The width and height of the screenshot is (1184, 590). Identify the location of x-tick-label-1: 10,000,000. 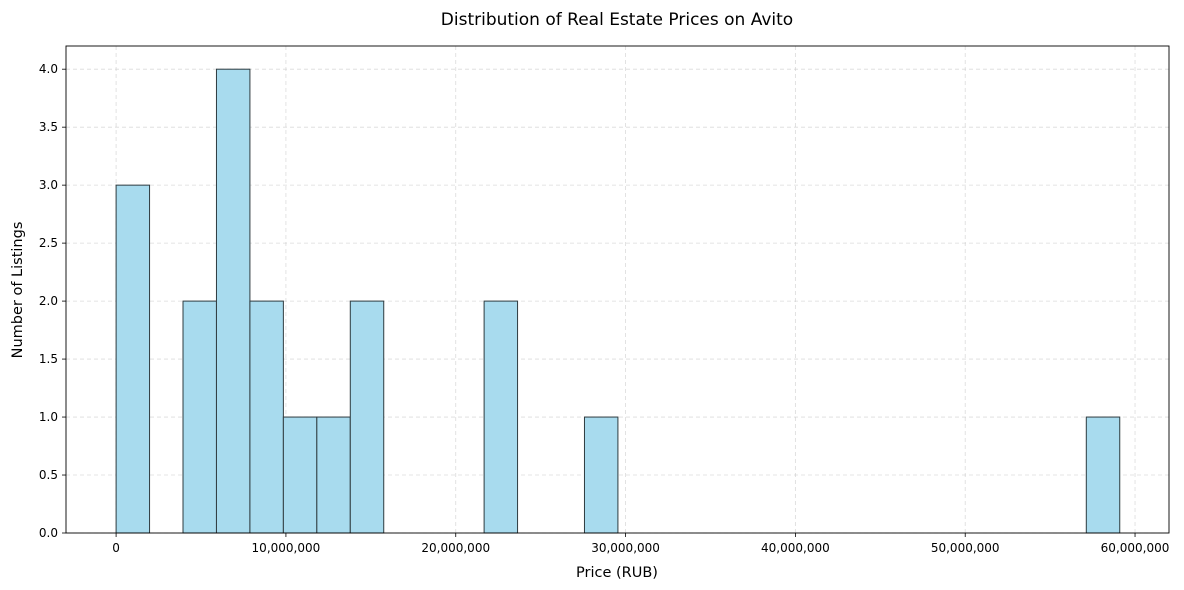
(286, 548).